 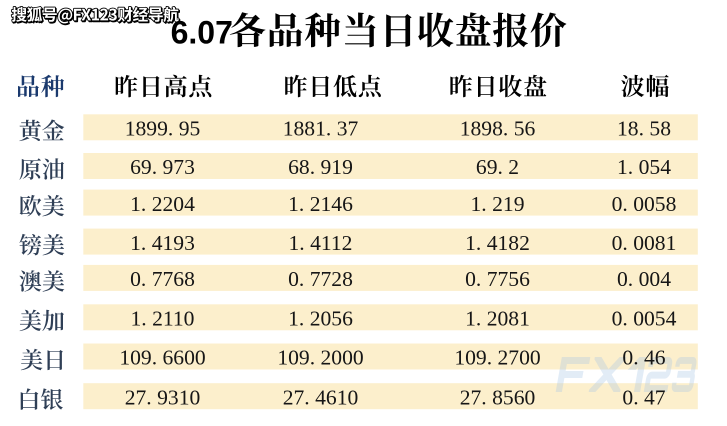 What do you see at coordinates (644, 319) in the screenshot?
I see `svg-text: 0. 0054` at bounding box center [644, 319].